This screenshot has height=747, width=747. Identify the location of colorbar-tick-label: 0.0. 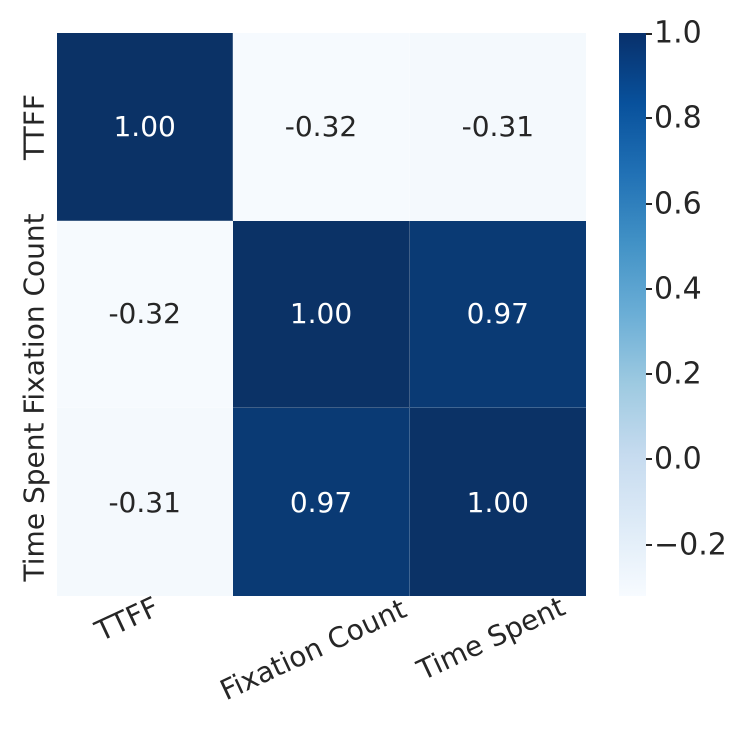
(678, 459).